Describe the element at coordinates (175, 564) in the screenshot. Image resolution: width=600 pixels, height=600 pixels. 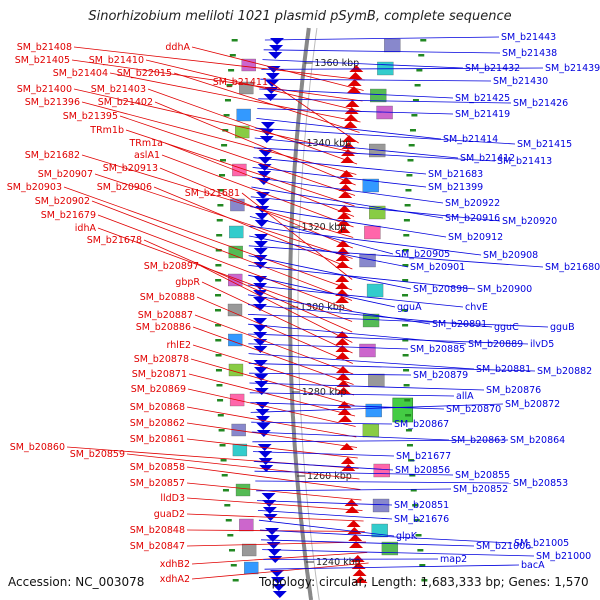
I see `left-gene-label-xdhb2: xdhB2` at that location.